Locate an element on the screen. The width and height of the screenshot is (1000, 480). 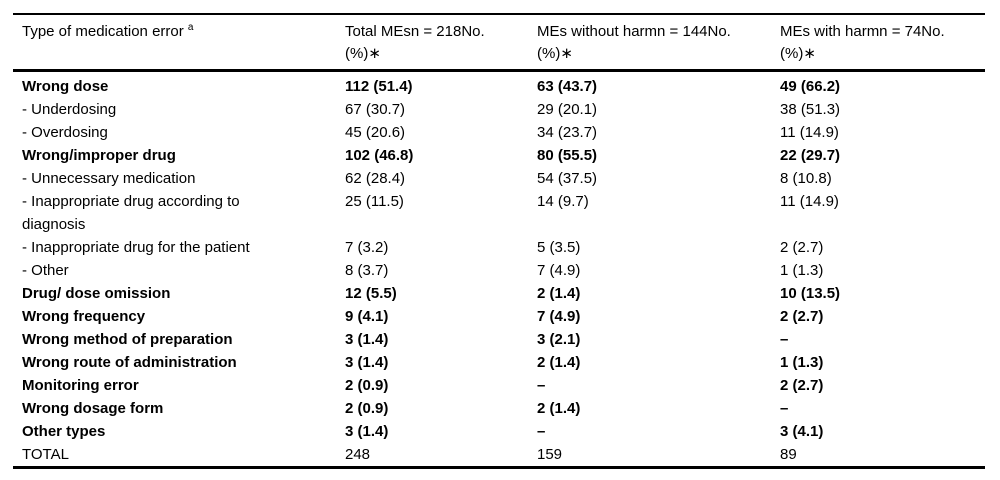
row-label-cell: TOTAL is located at coordinates (45, 454).